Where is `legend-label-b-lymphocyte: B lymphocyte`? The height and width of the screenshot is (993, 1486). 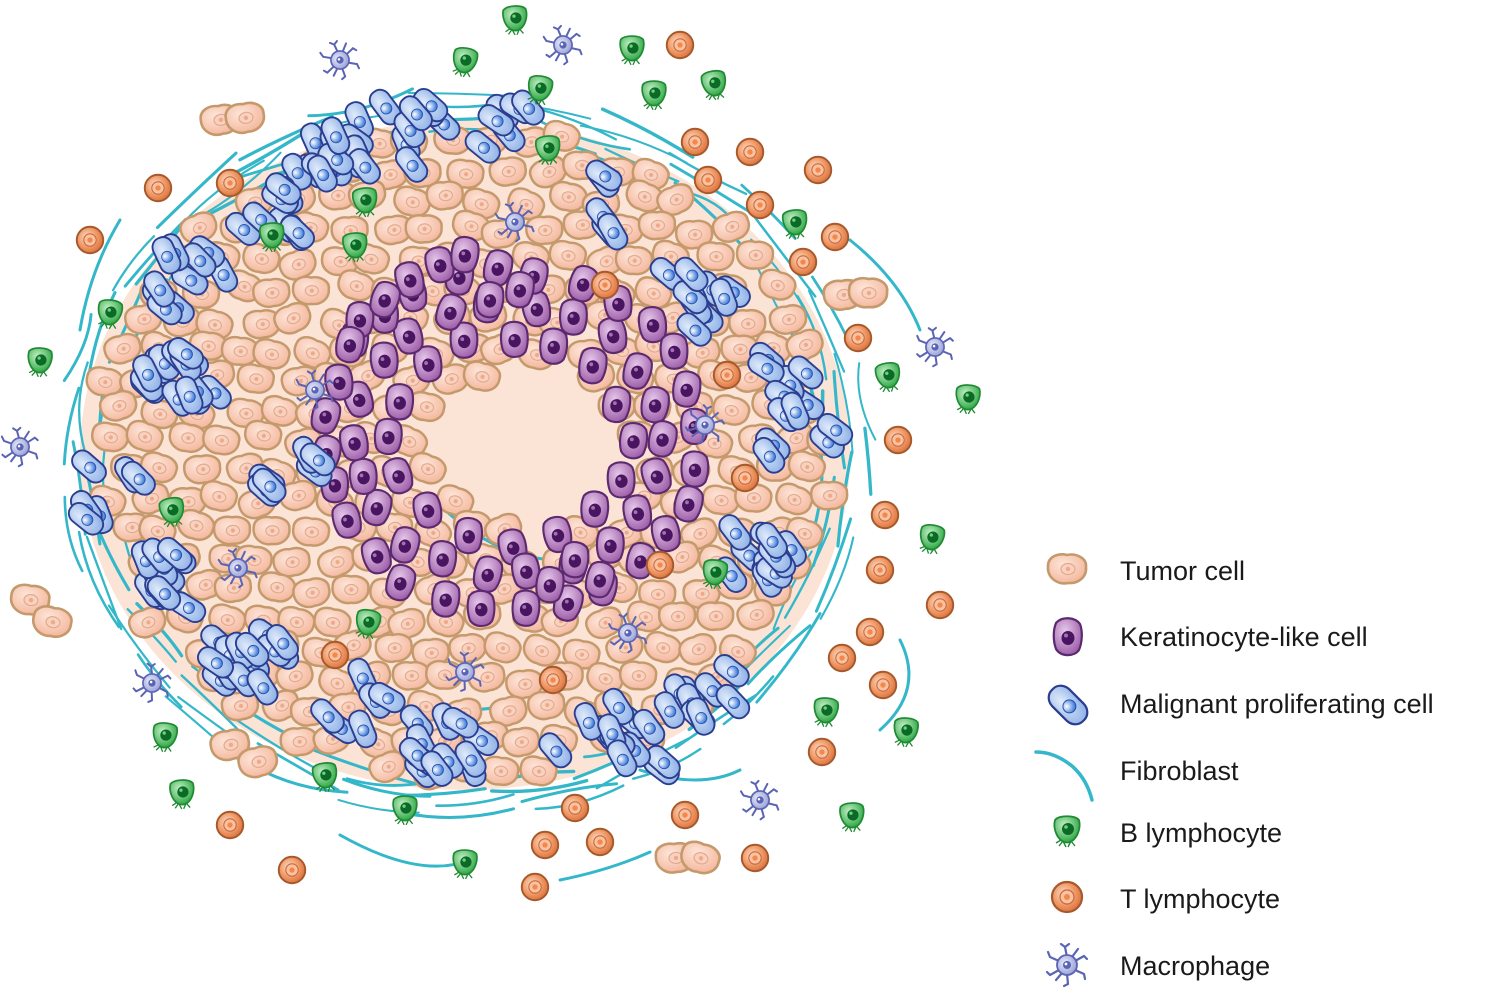
legend-label-b-lymphocyte: B lymphocyte is located at coordinates (1201, 833).